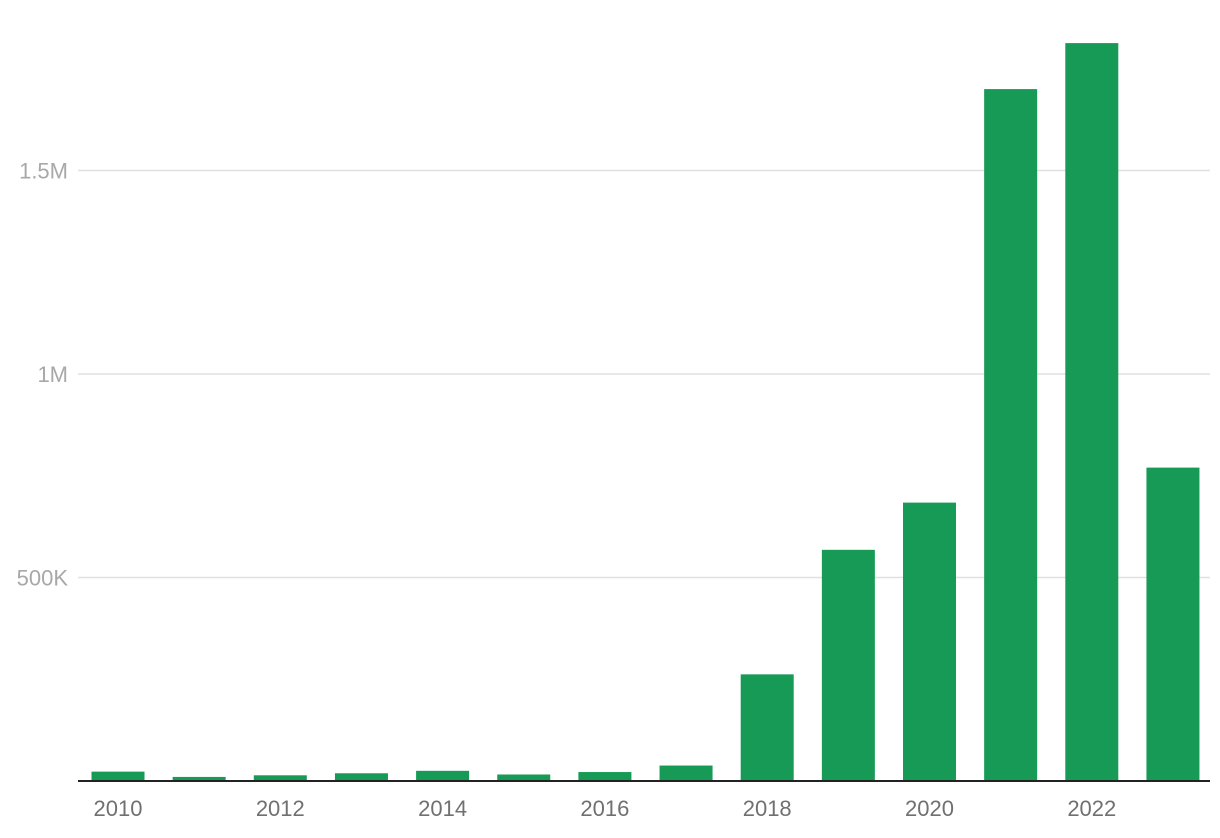 The image size is (1220, 838). What do you see at coordinates (524, 777) in the screenshot?
I see `bar-2015` at bounding box center [524, 777].